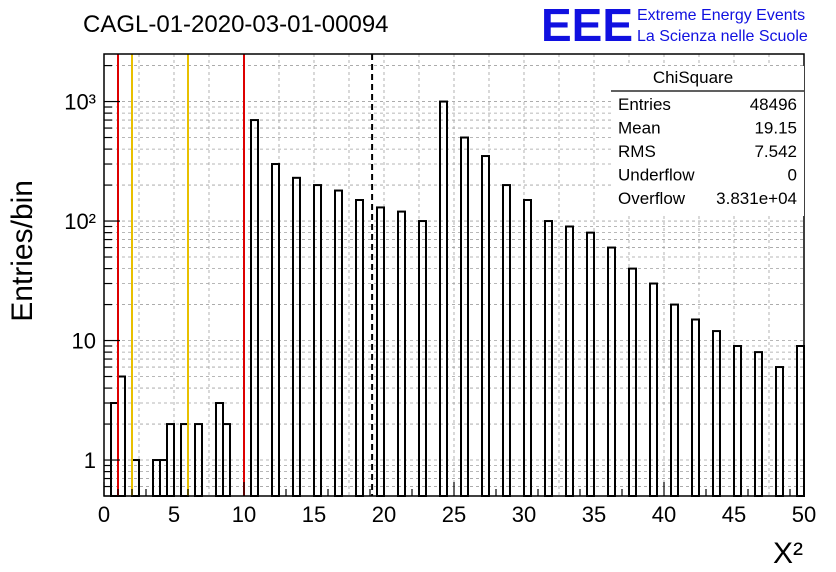 The height and width of the screenshot is (572, 836). What do you see at coordinates (734, 514) in the screenshot?
I see `x-tick-label: 45` at bounding box center [734, 514].